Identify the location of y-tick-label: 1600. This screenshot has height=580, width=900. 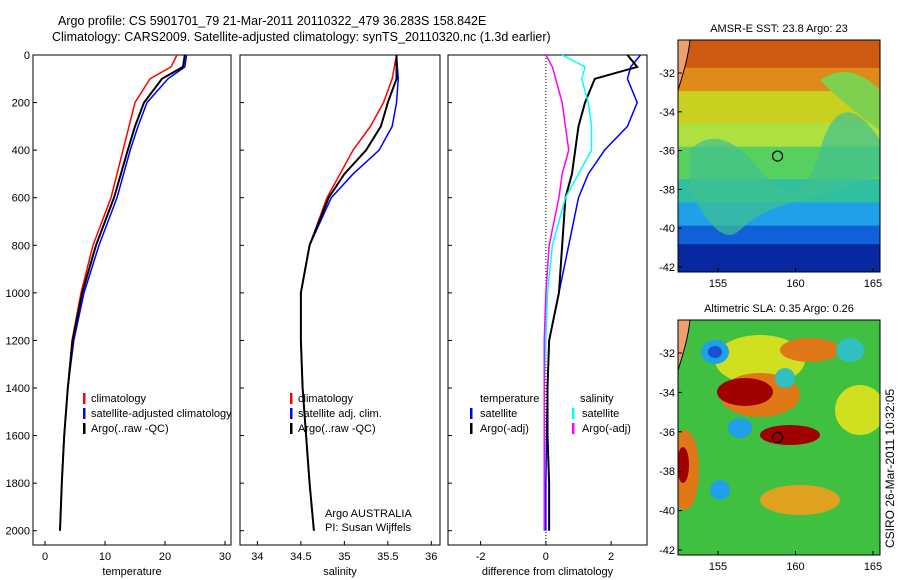
(18, 437).